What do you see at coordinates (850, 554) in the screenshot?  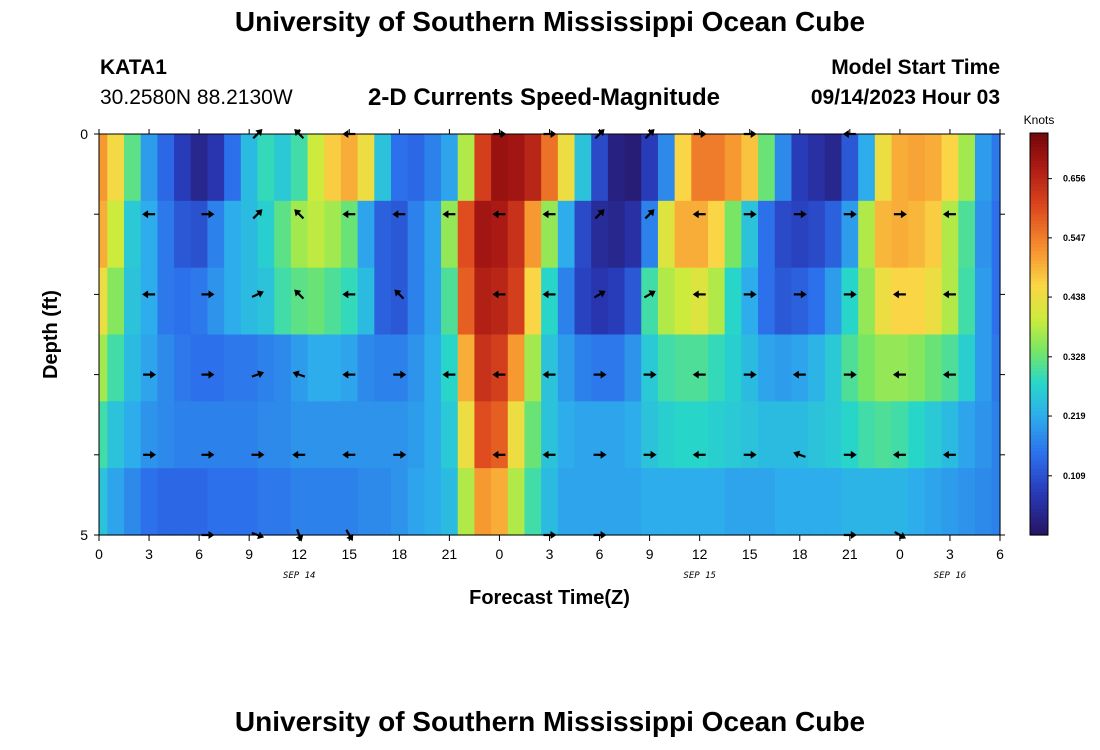 I see `x-tick-label: 21` at bounding box center [850, 554].